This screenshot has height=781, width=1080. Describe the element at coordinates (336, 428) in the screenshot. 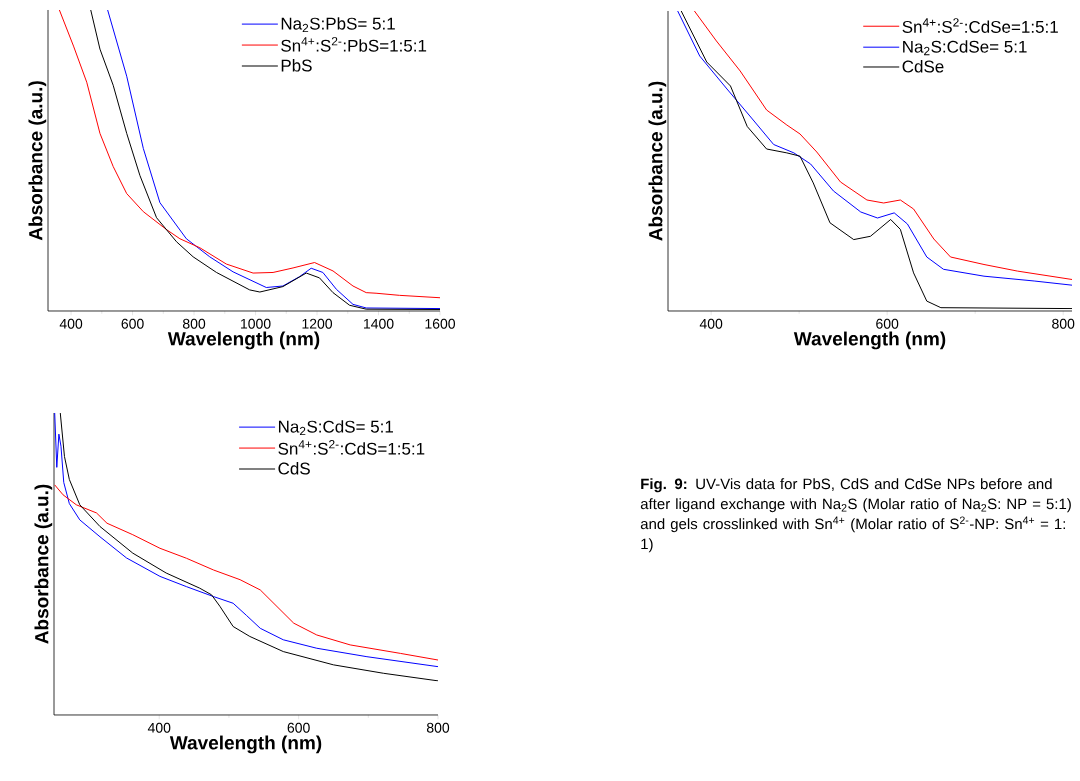

I see `legend-label: Na$_{2}$S:CdS= 5:1` at that location.